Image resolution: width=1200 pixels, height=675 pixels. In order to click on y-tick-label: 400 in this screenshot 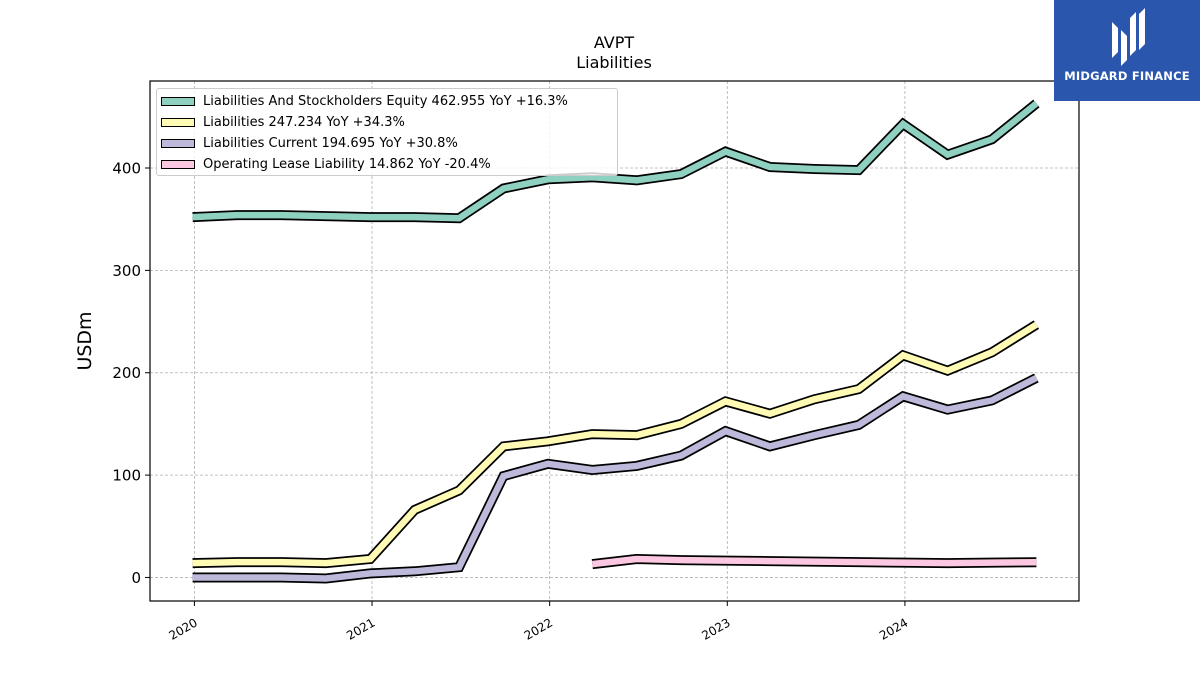, I will do `click(126, 169)`.